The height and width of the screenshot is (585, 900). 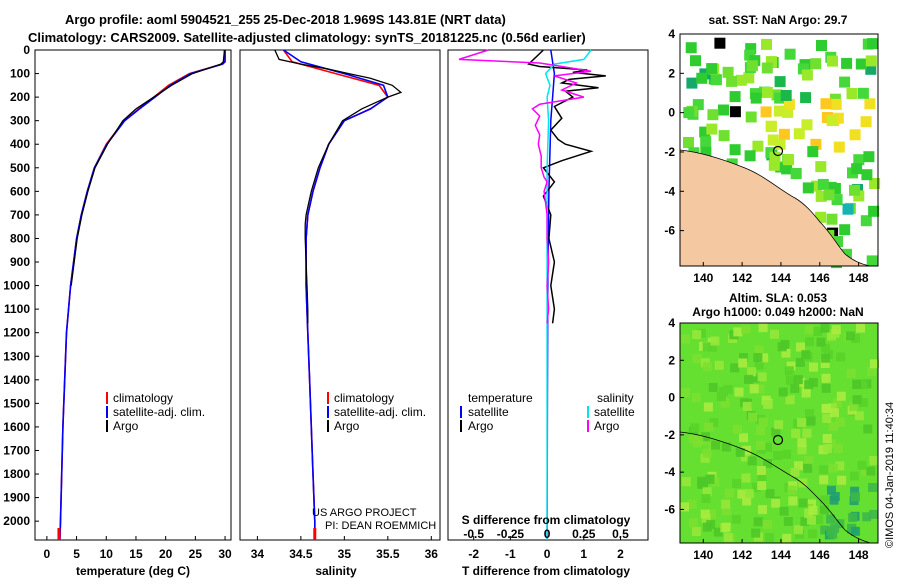 I want to click on salinity-lines, so click(x=338, y=294).